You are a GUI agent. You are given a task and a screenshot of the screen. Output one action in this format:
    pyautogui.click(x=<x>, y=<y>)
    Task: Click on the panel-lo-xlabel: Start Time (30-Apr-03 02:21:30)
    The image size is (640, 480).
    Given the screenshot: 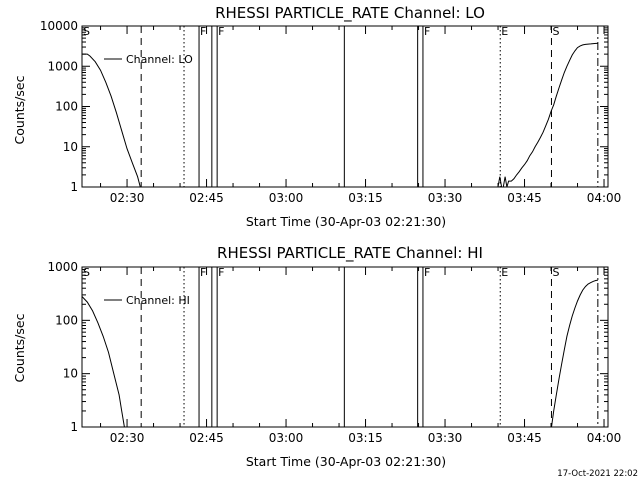 What is the action you would take?
    pyautogui.click(x=346, y=221)
    